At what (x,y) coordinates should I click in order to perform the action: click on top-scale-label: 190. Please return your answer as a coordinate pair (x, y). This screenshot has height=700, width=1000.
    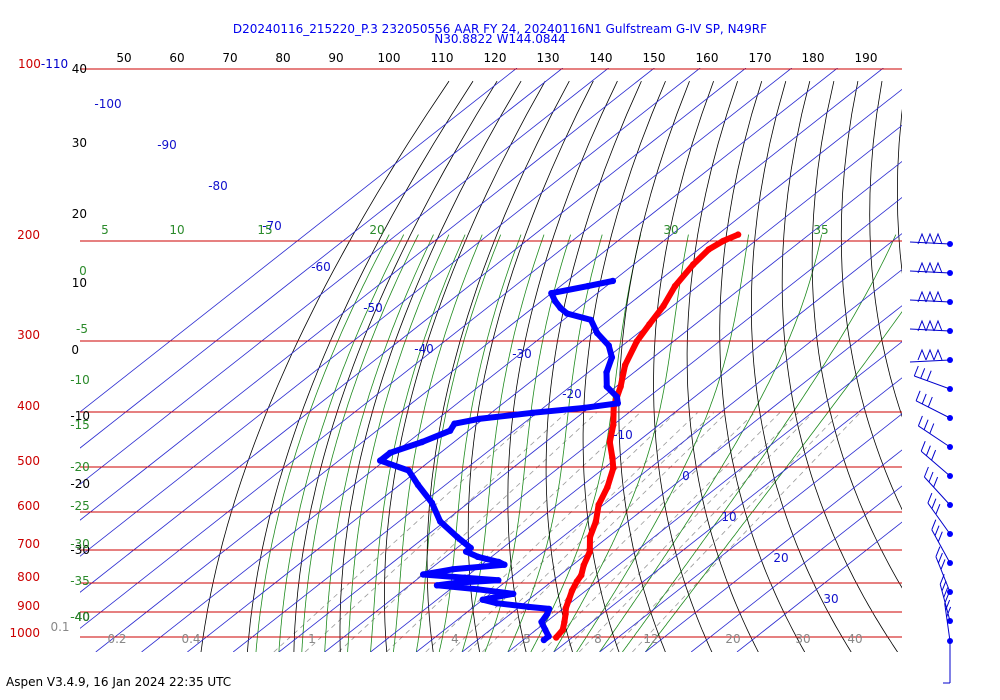
    Looking at the image, I should click on (866, 58).